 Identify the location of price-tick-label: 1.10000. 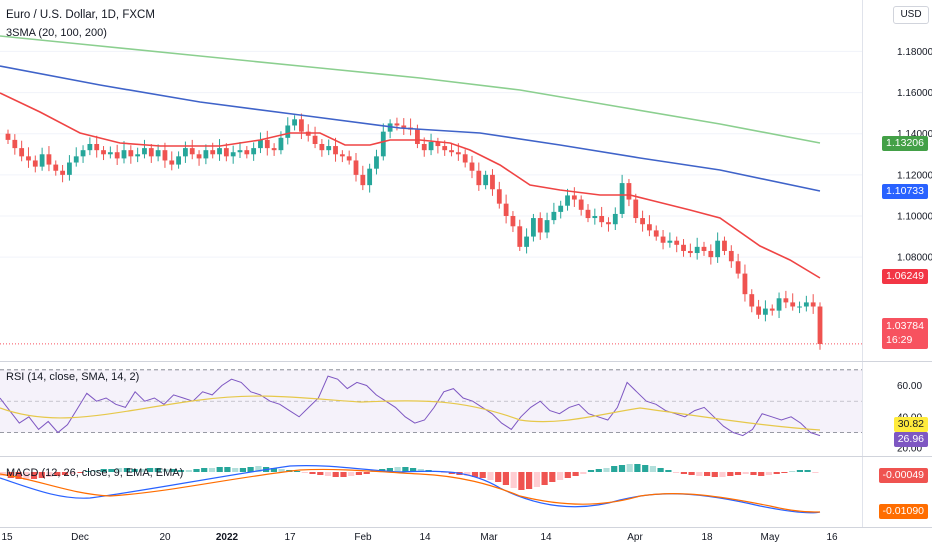
(914, 217).